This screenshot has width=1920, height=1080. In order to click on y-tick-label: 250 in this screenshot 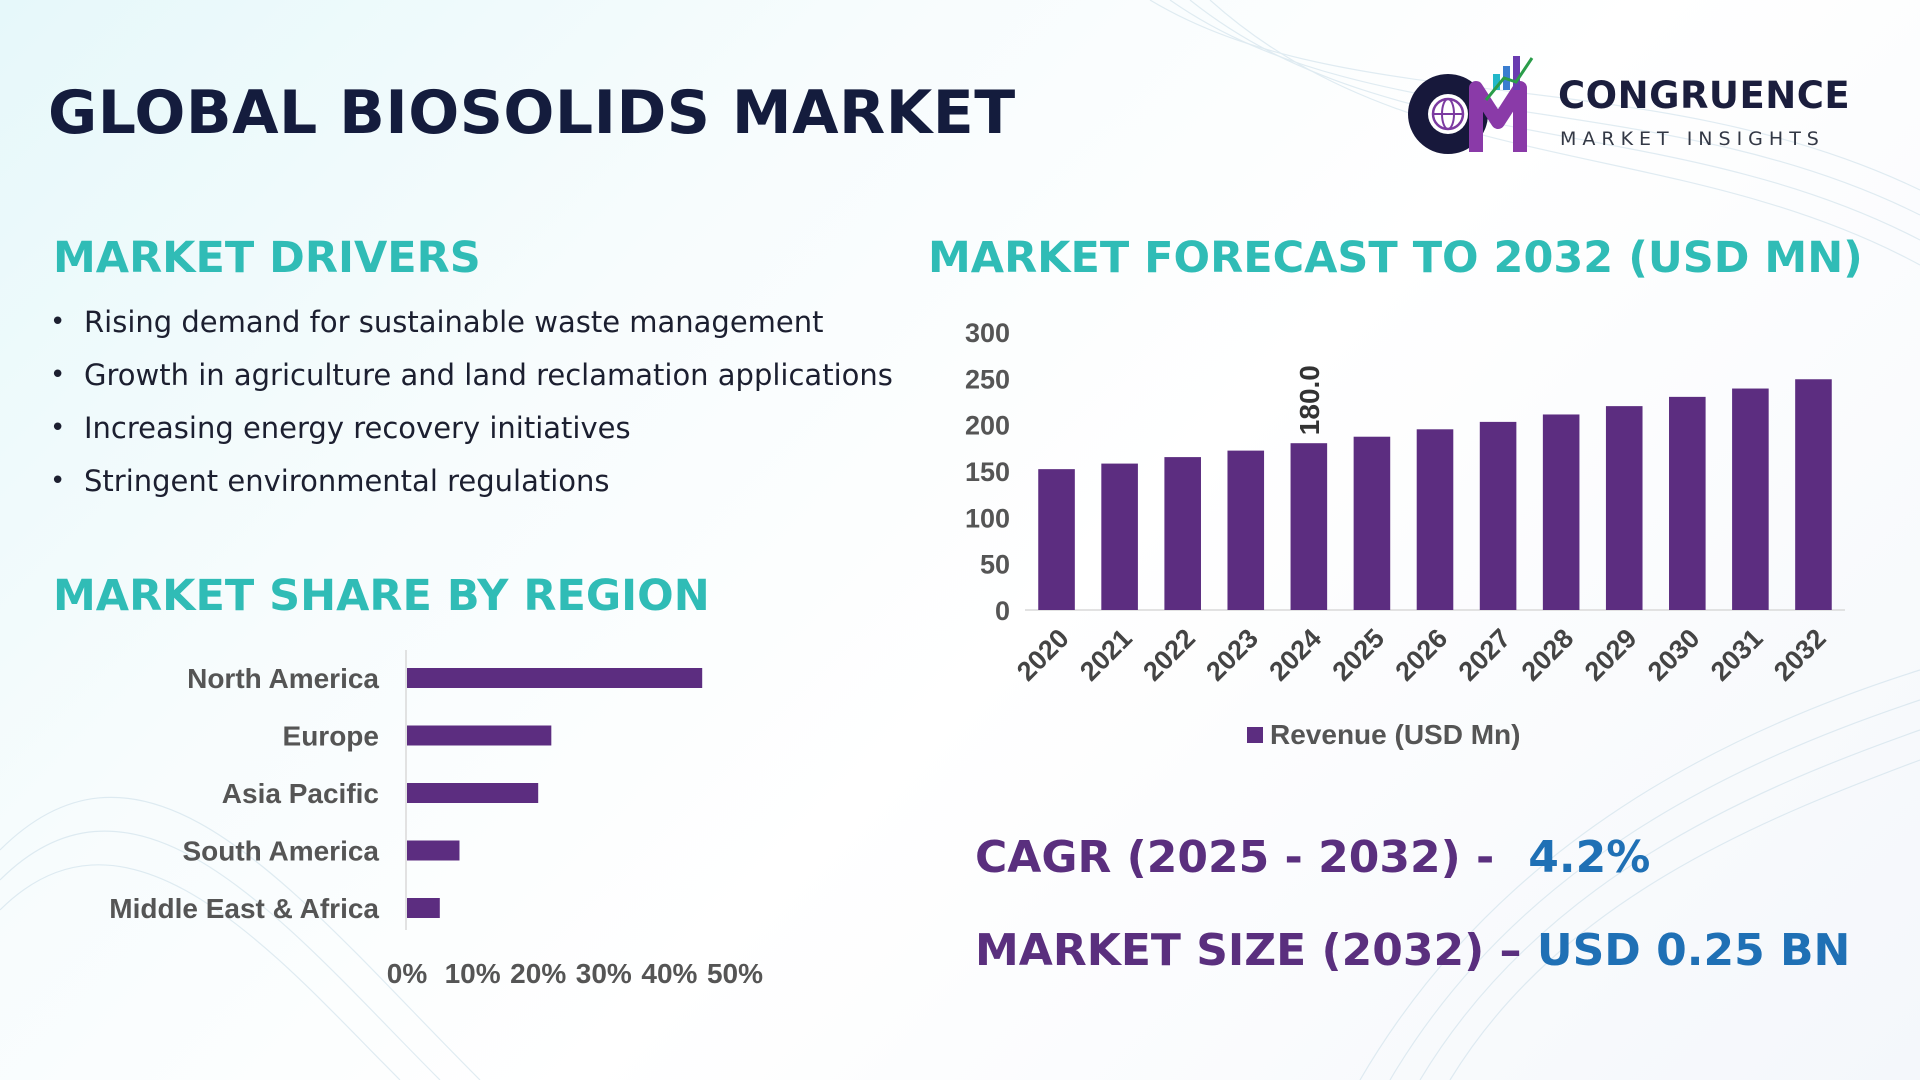, I will do `click(987, 379)`.